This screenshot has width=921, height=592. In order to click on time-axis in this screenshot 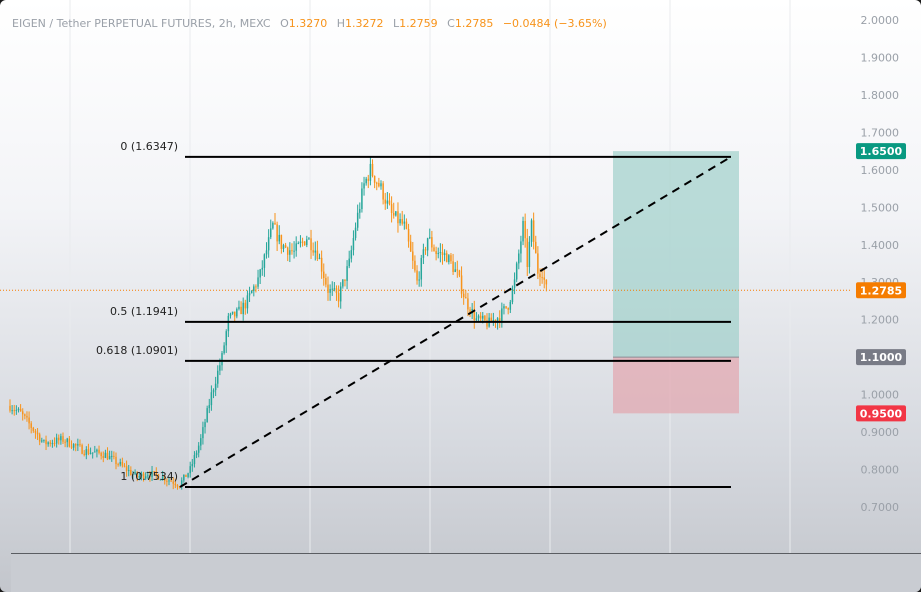, I will do `click(466, 572)`.